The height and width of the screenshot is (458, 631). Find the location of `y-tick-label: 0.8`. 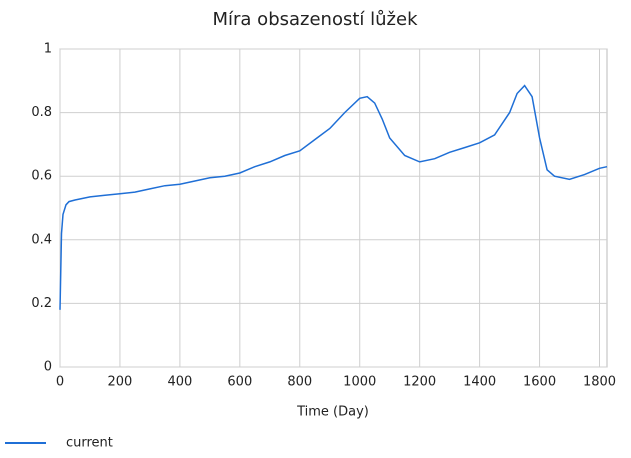

y-tick-label: 0.8 is located at coordinates (41, 112).